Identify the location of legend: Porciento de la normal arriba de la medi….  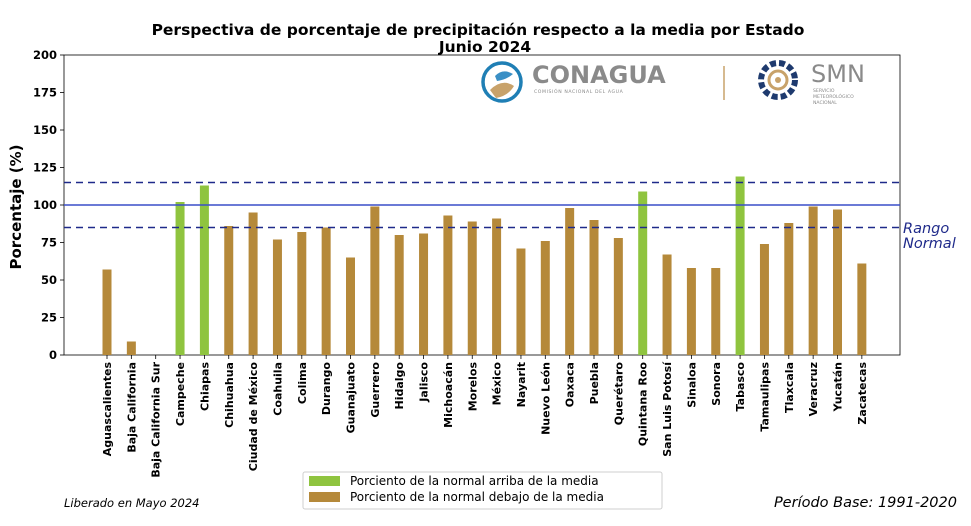
(482, 490).